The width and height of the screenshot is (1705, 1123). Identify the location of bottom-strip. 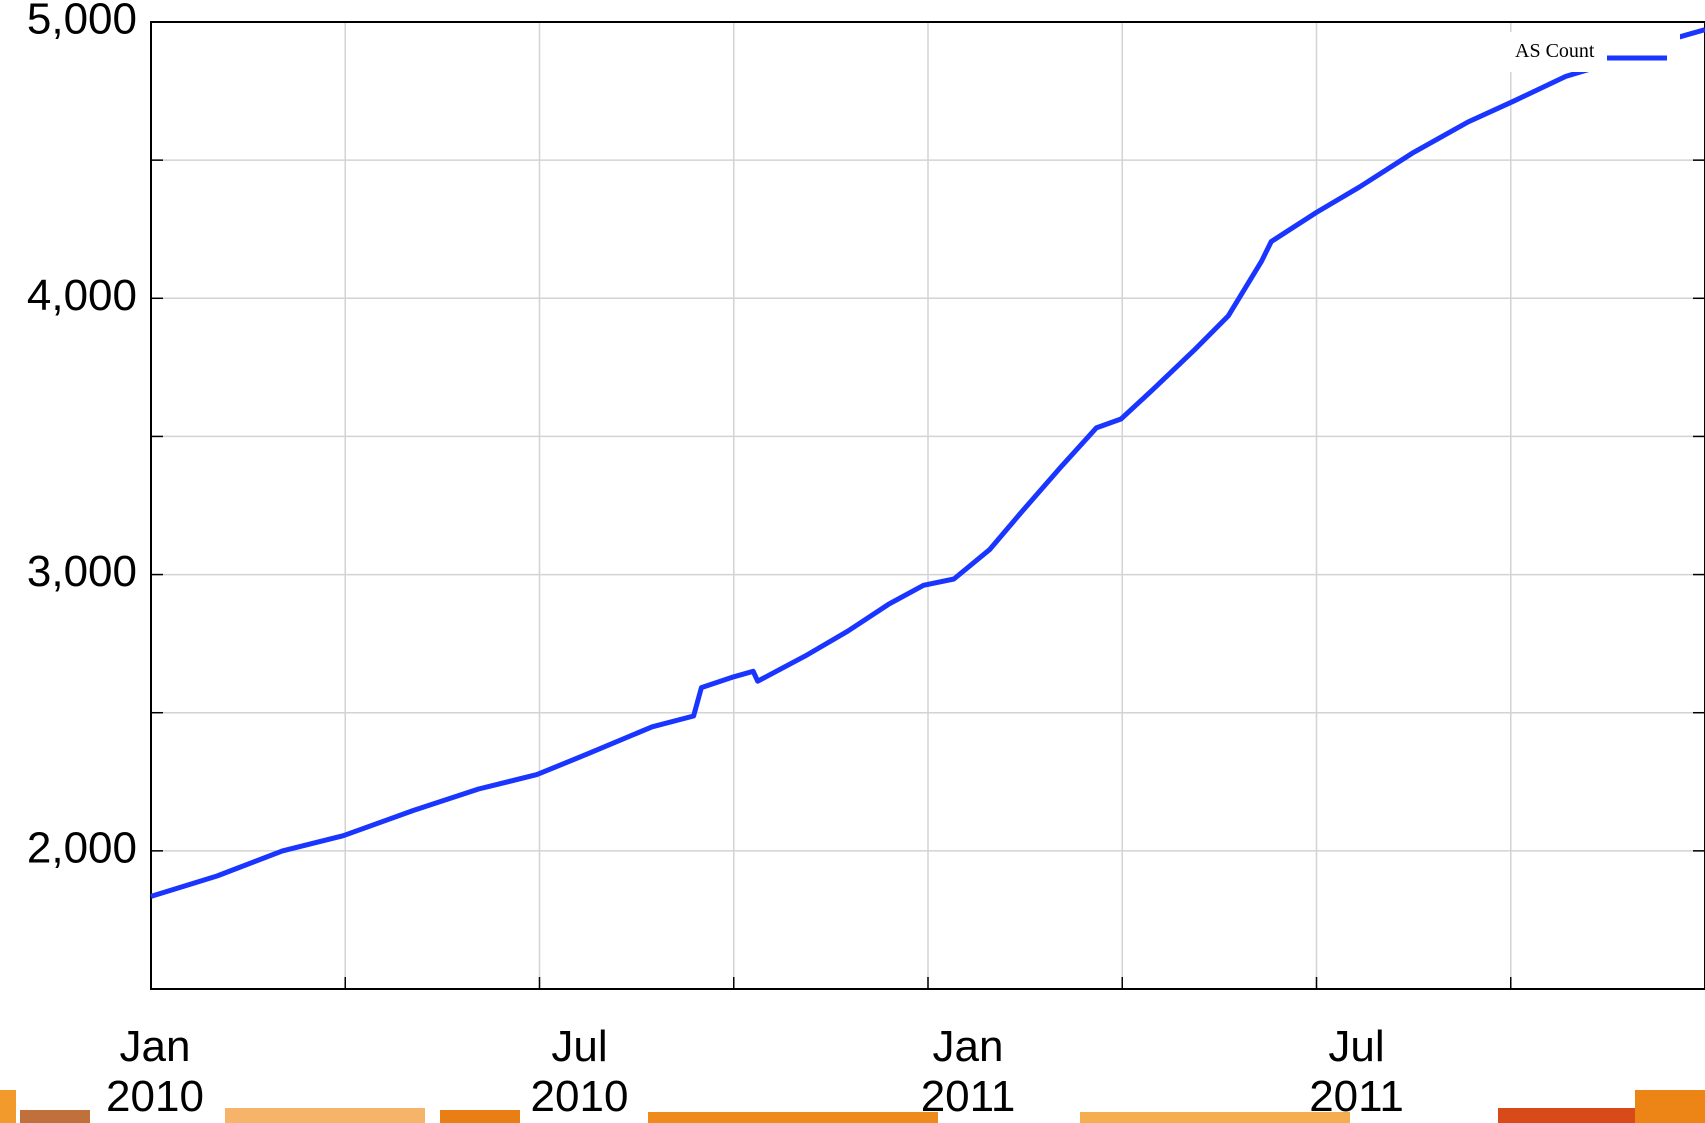
(852, 1106).